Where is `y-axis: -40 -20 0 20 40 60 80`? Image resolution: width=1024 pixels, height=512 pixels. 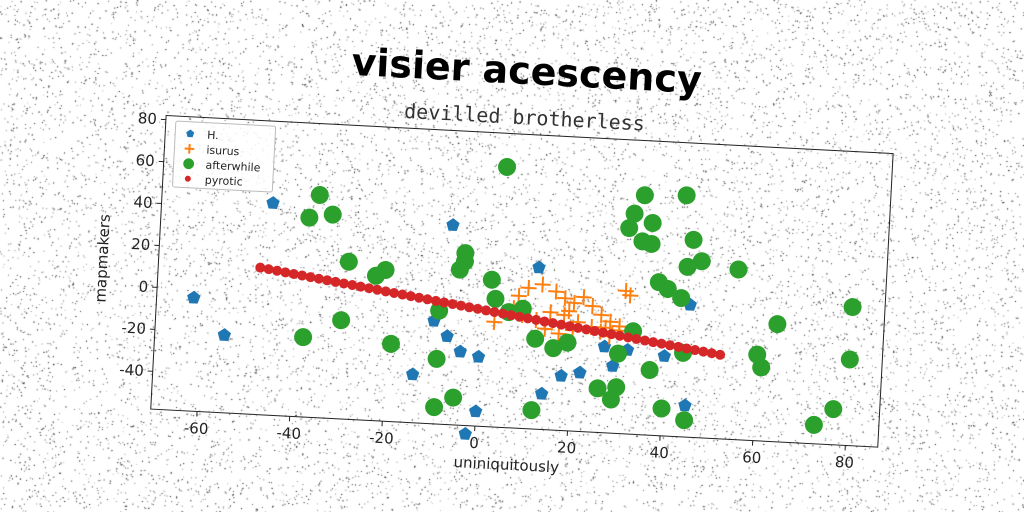
y-axis: -40 -20 0 20 40 60 80 is located at coordinates (142, 244).